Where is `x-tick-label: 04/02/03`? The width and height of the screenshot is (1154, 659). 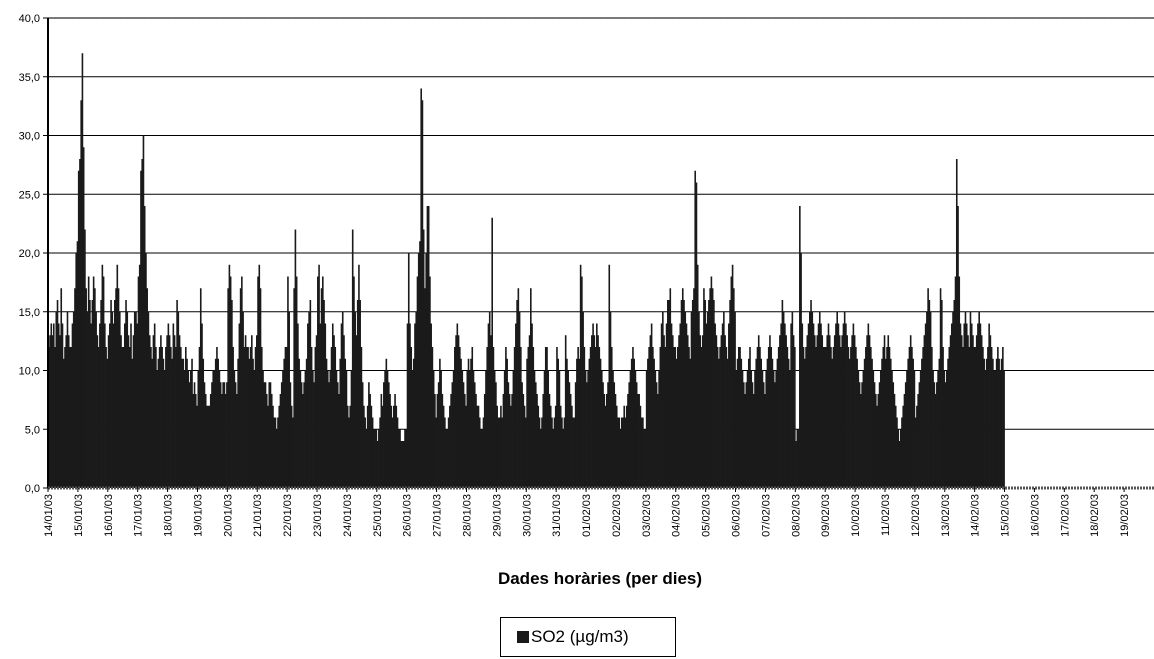
x-tick-label: 04/02/03 is located at coordinates (677, 515).